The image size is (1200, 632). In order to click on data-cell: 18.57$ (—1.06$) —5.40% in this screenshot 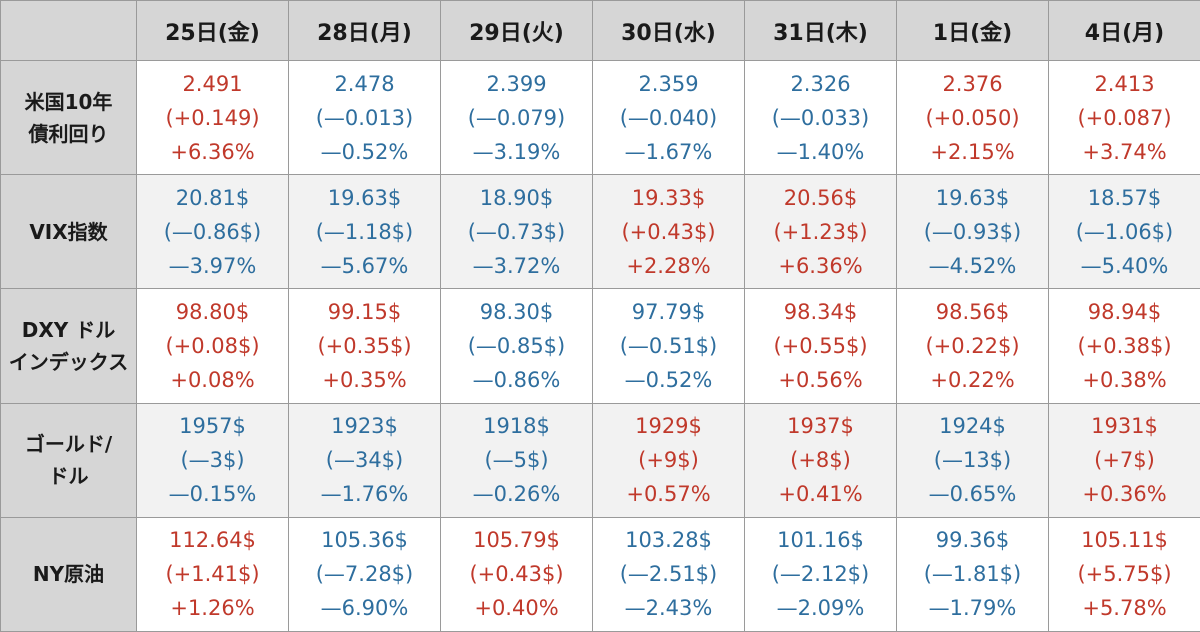, I will do `click(1124, 232)`.